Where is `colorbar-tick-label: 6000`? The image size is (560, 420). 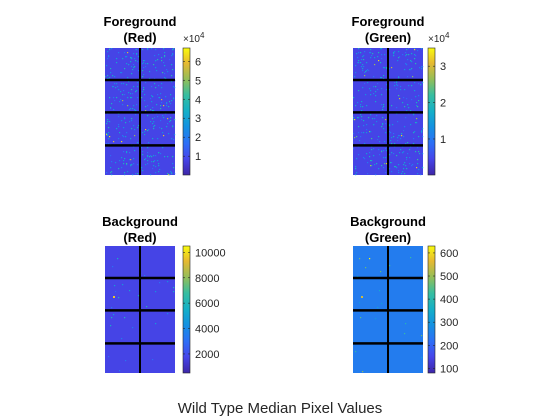
colorbar-tick-label: 6000 is located at coordinates (207, 304).